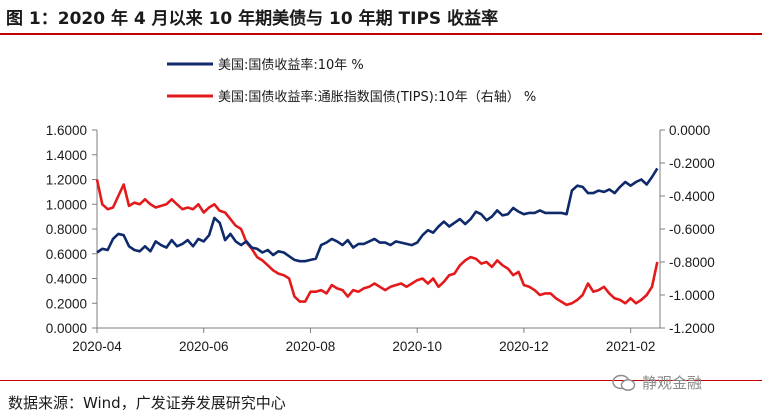 This screenshot has height=419, width=762. I want to click on wechat-icon, so click(624, 382).